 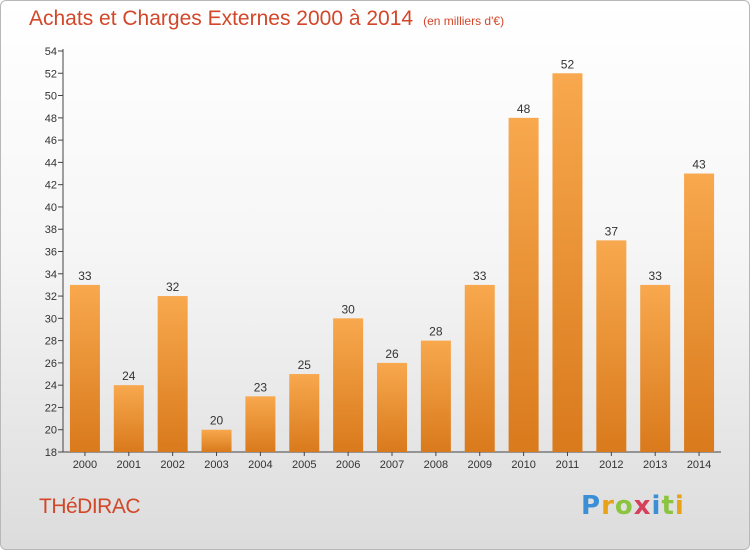 What do you see at coordinates (591, 506) in the screenshot?
I see `logo-letter: P` at bounding box center [591, 506].